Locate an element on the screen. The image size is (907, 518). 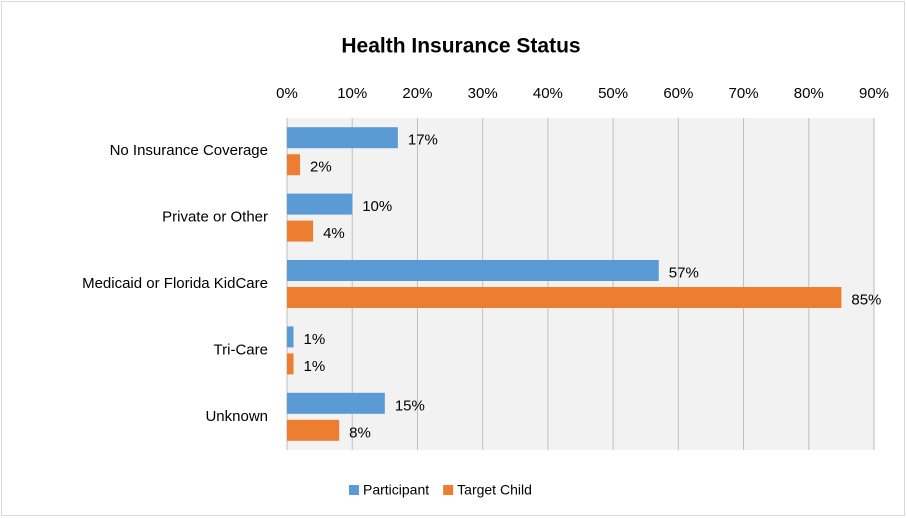
x-tick-label: 40% is located at coordinates (548, 93).